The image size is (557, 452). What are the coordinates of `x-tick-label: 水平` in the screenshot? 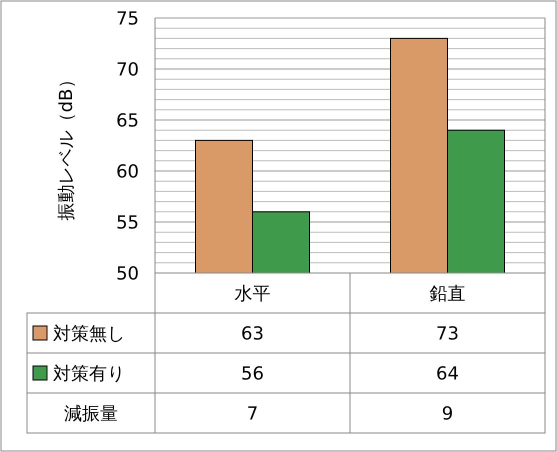 It's located at (252, 293).